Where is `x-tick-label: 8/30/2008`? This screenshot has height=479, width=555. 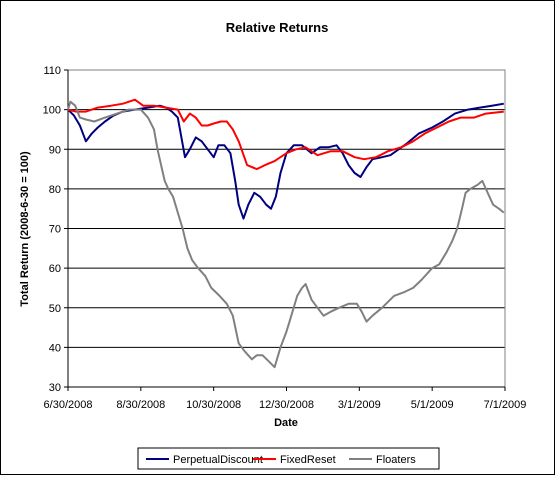
x-tick-label: 8/30/2008 is located at coordinates (140, 405).